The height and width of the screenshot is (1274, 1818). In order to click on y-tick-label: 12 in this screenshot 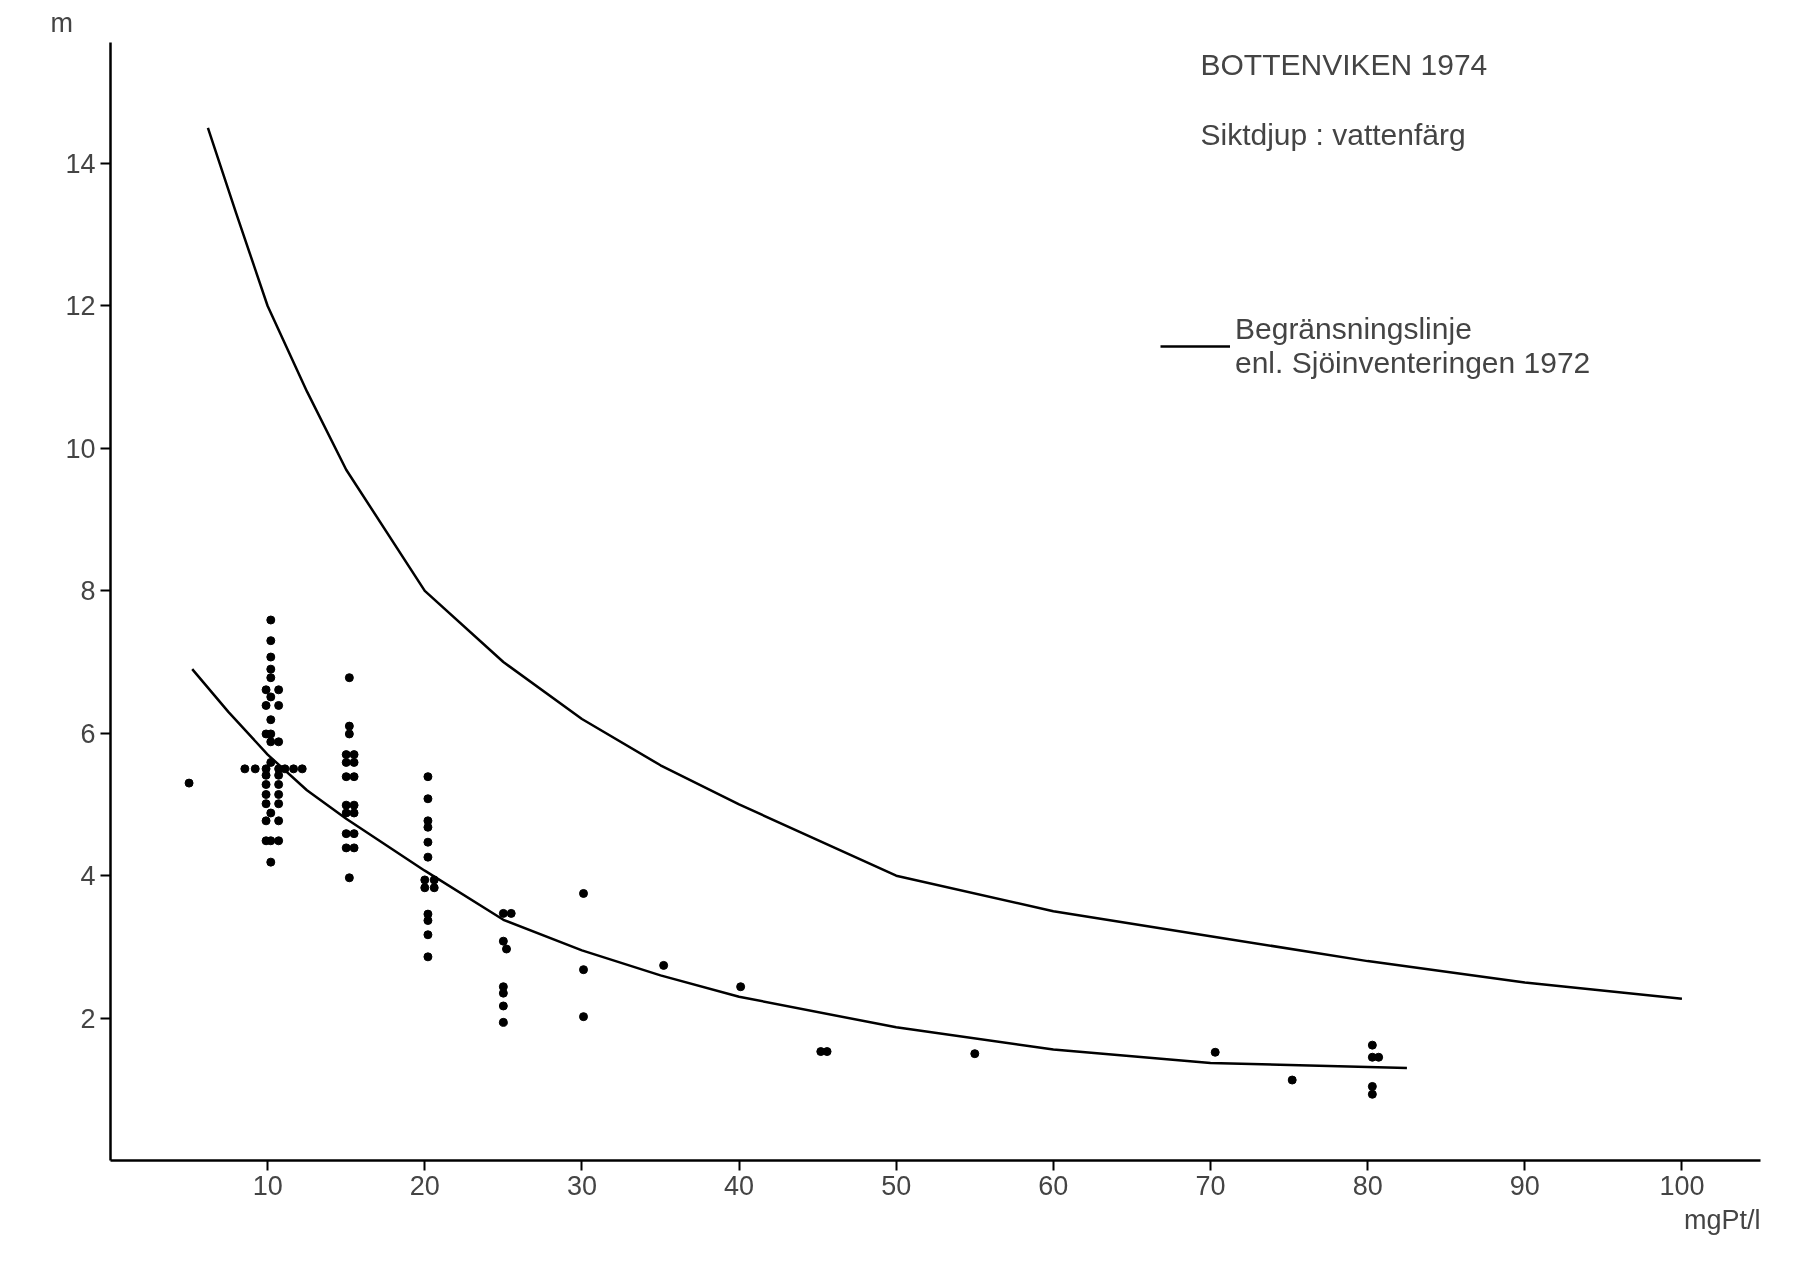, I will do `click(80, 306)`.